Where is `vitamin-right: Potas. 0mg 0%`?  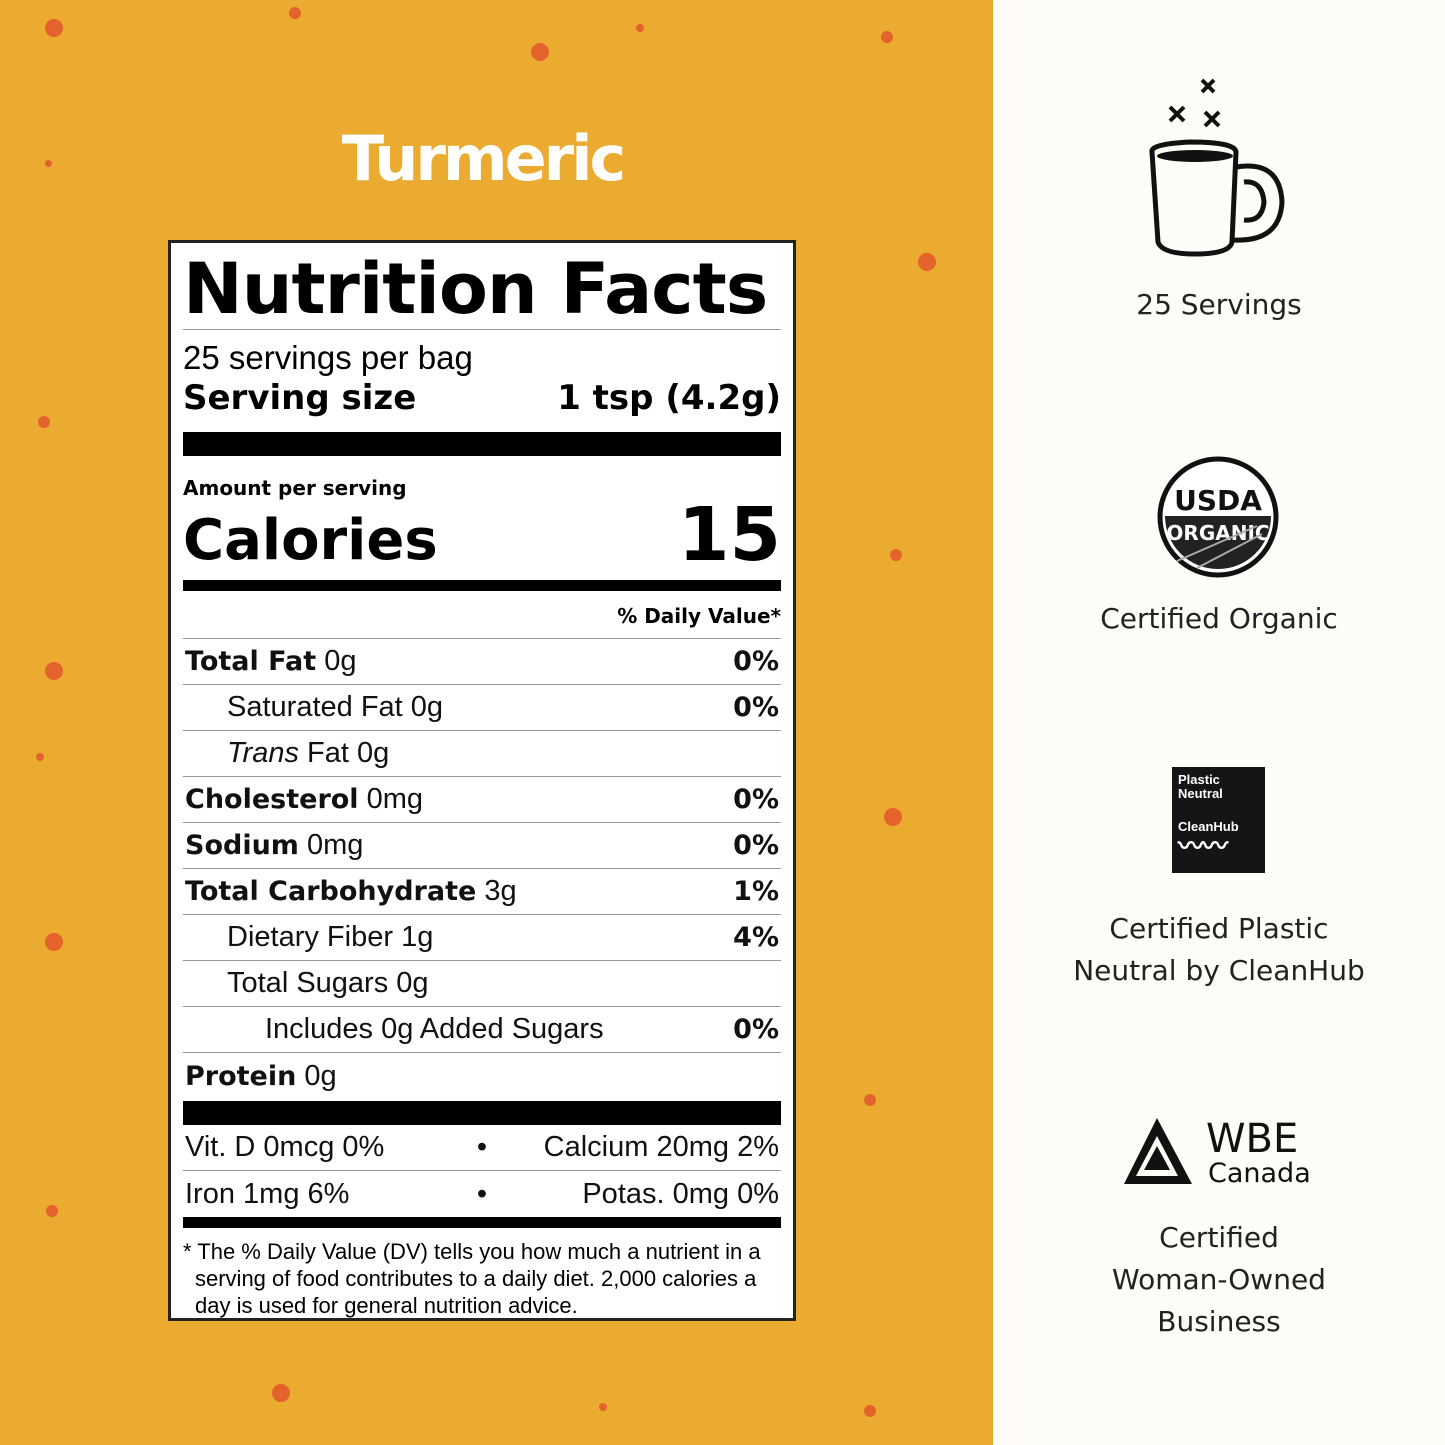 vitamin-right: Potas. 0mg 0% is located at coordinates (680, 1193).